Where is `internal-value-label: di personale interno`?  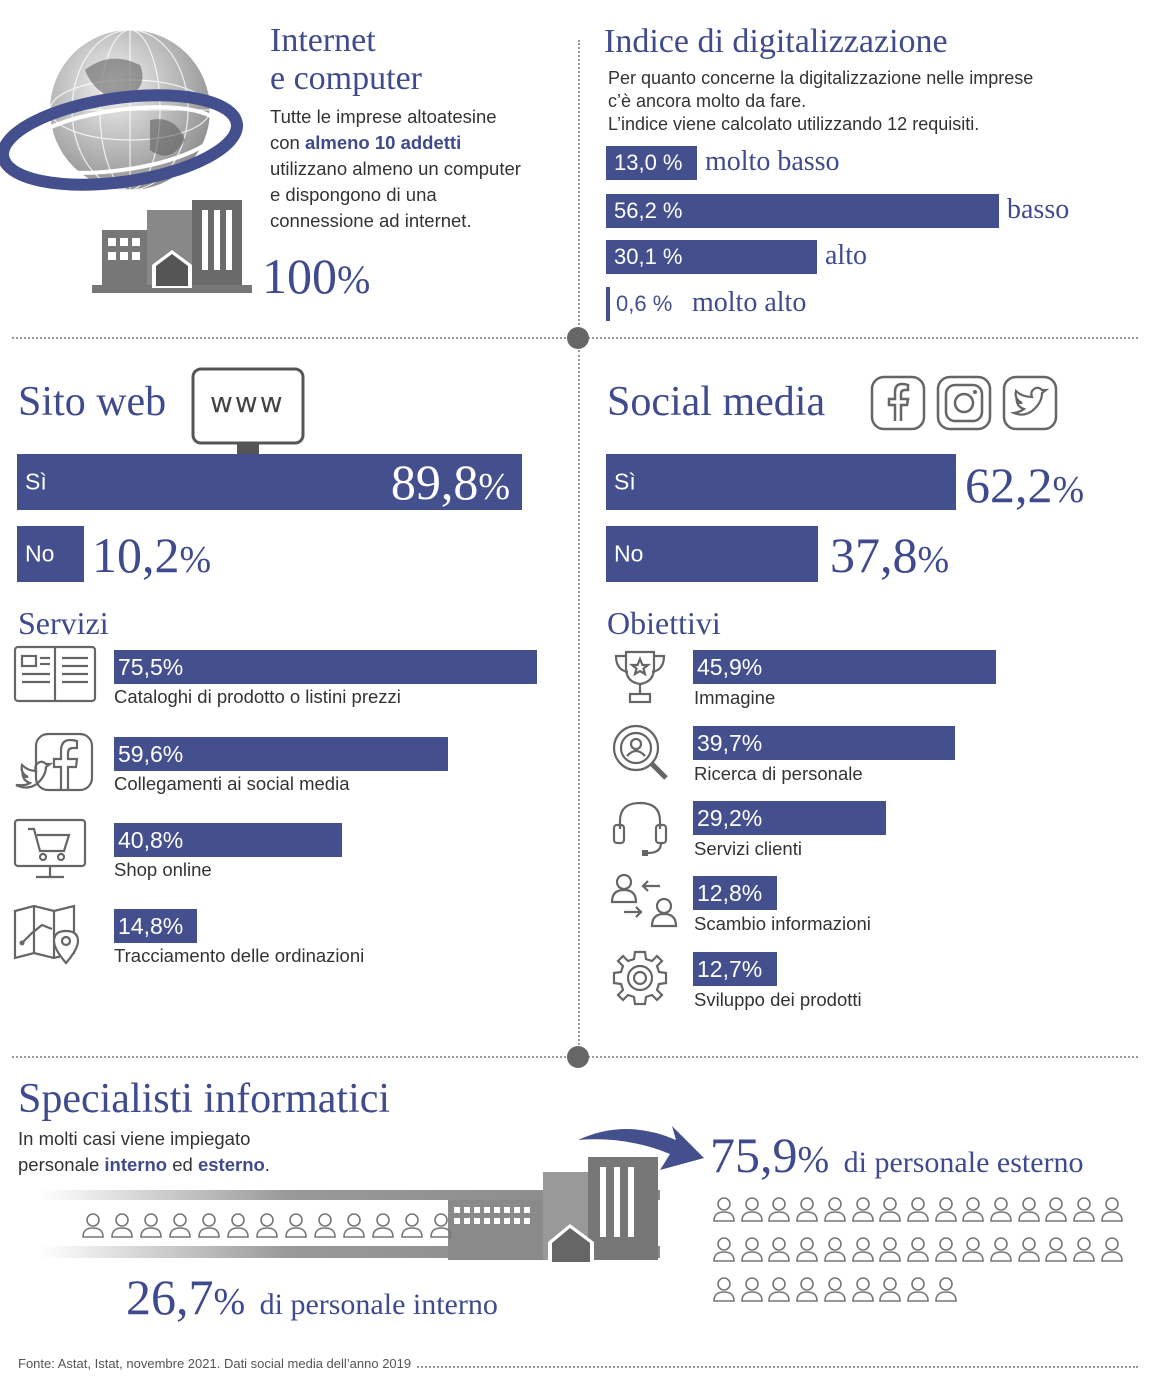
internal-value-label: di personale interno is located at coordinates (378, 1304).